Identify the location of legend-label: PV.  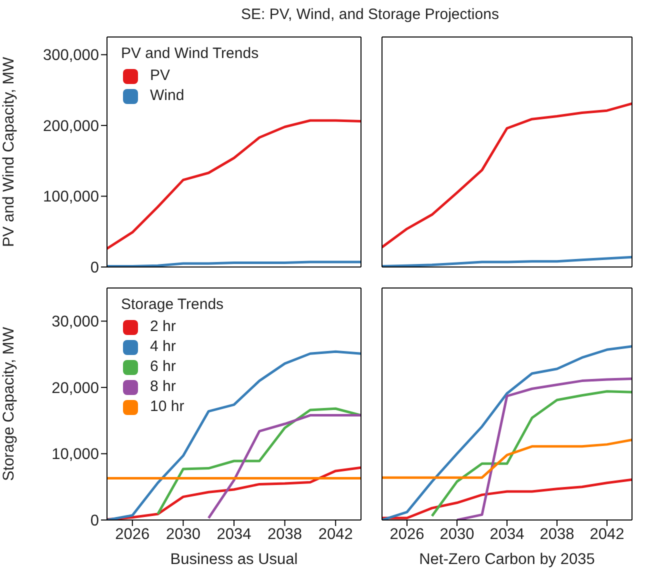
(160, 76).